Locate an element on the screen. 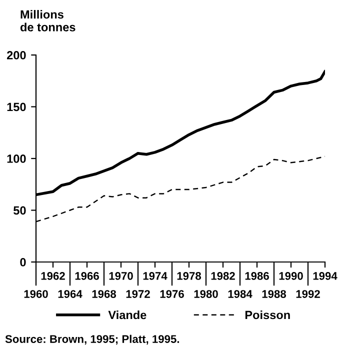 The height and width of the screenshot is (356, 348). legend-label: Poisson is located at coordinates (267, 315).